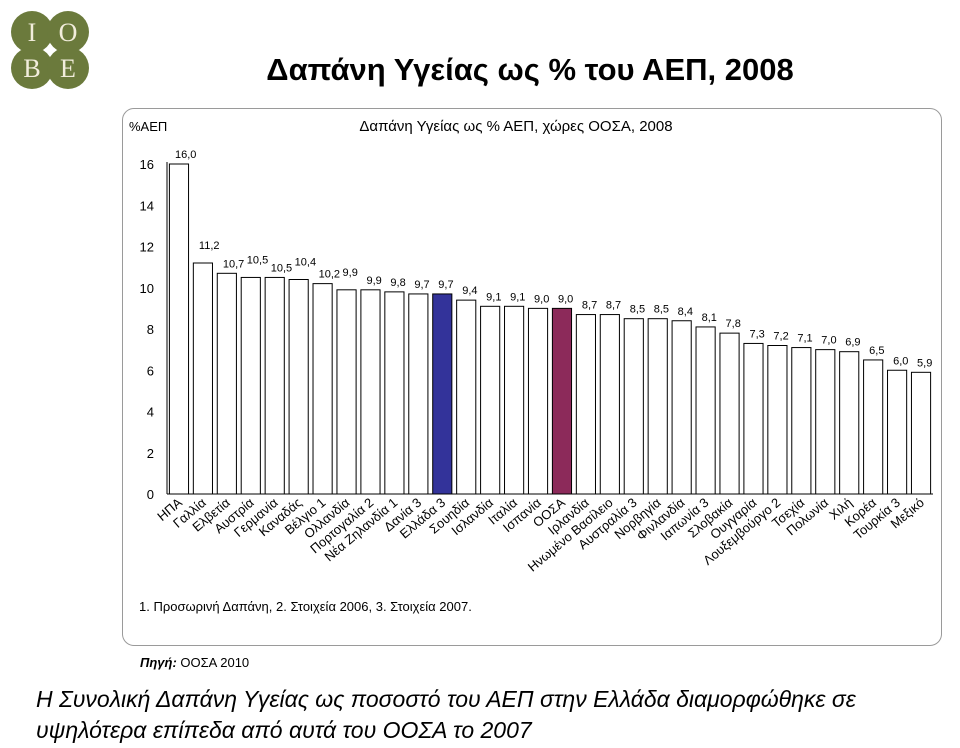  What do you see at coordinates (756, 334) in the screenshot?
I see `data-label: 7,3` at bounding box center [756, 334].